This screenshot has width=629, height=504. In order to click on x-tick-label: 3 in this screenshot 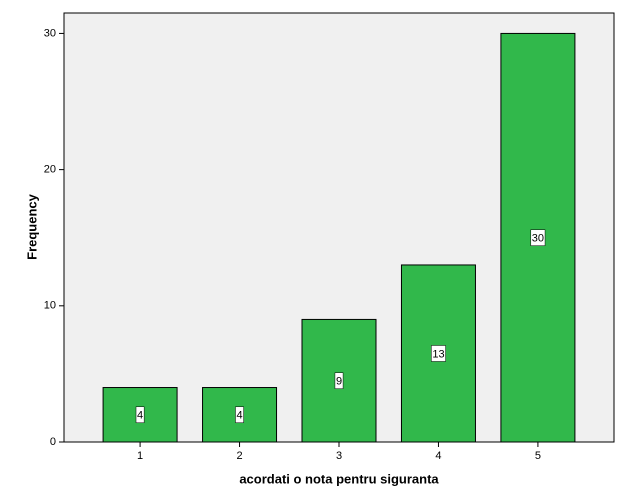, I will do `click(339, 456)`.